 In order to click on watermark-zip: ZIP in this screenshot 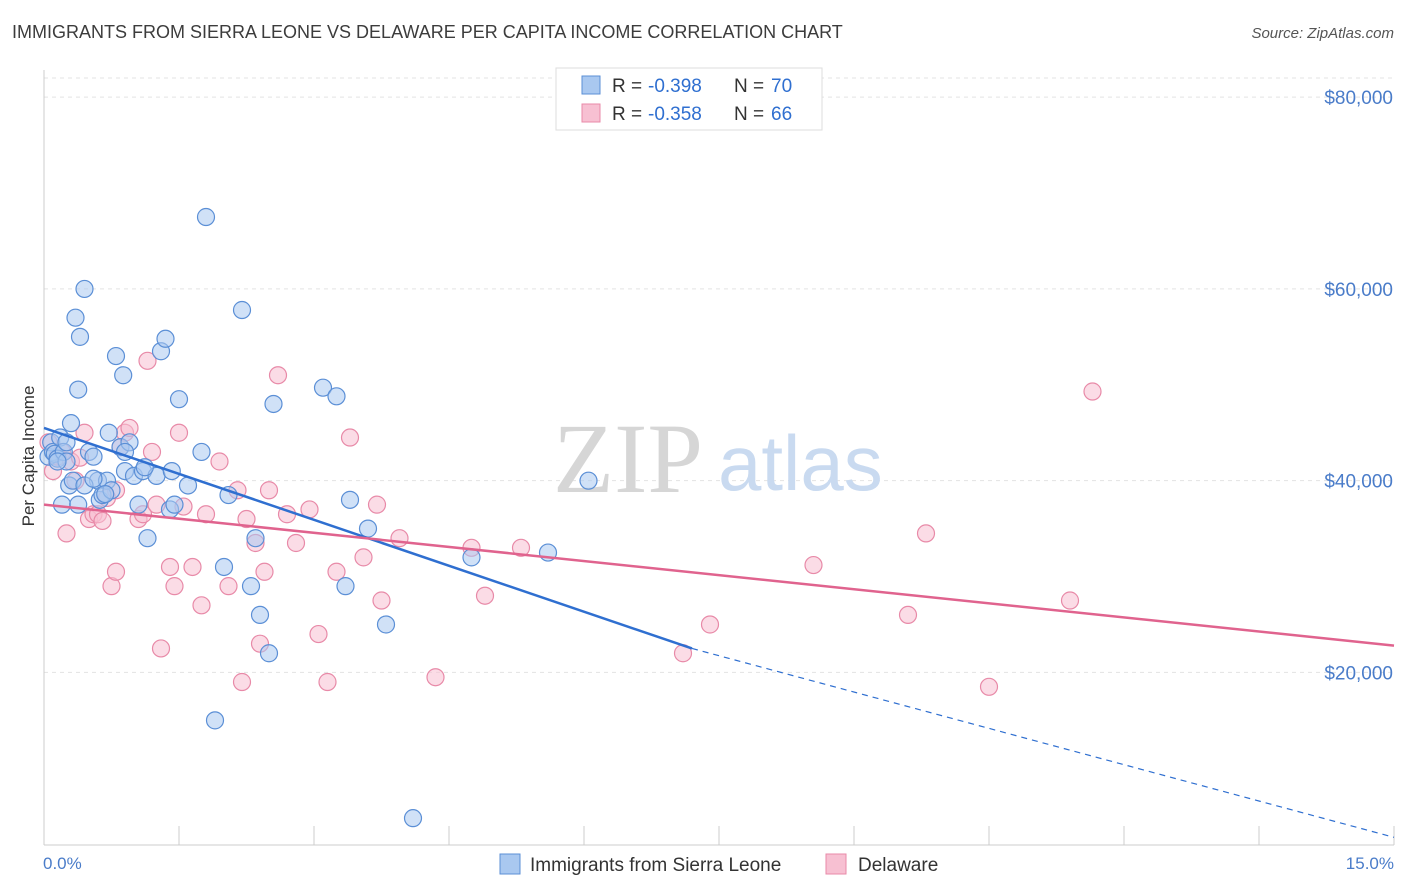, I will do `click(628, 458)`.